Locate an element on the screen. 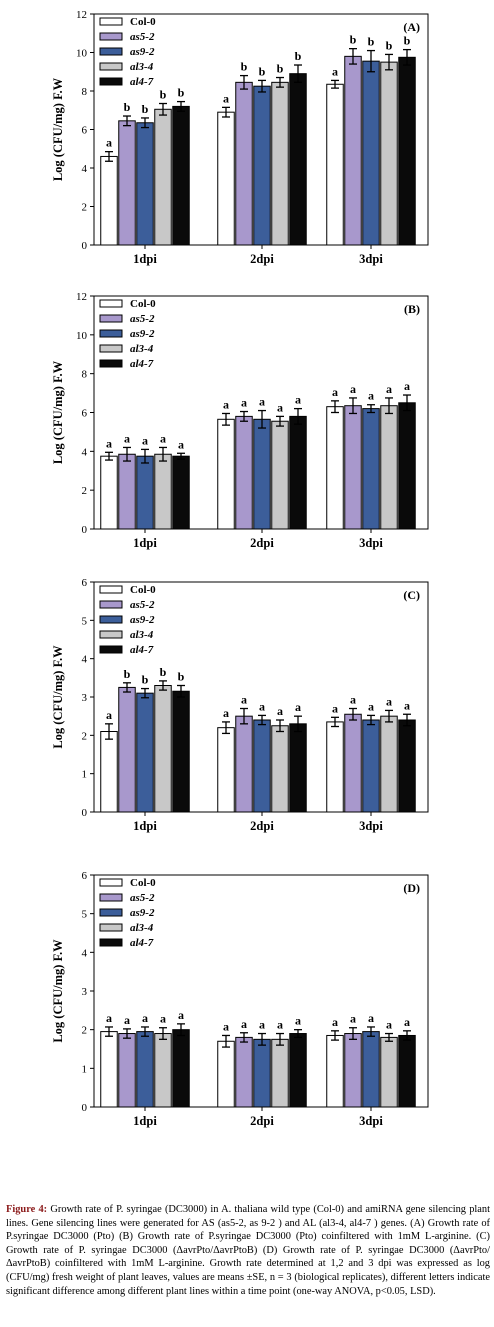 The width and height of the screenshot is (494, 1327). legend-label: al4-7 is located at coordinates (142, 943).